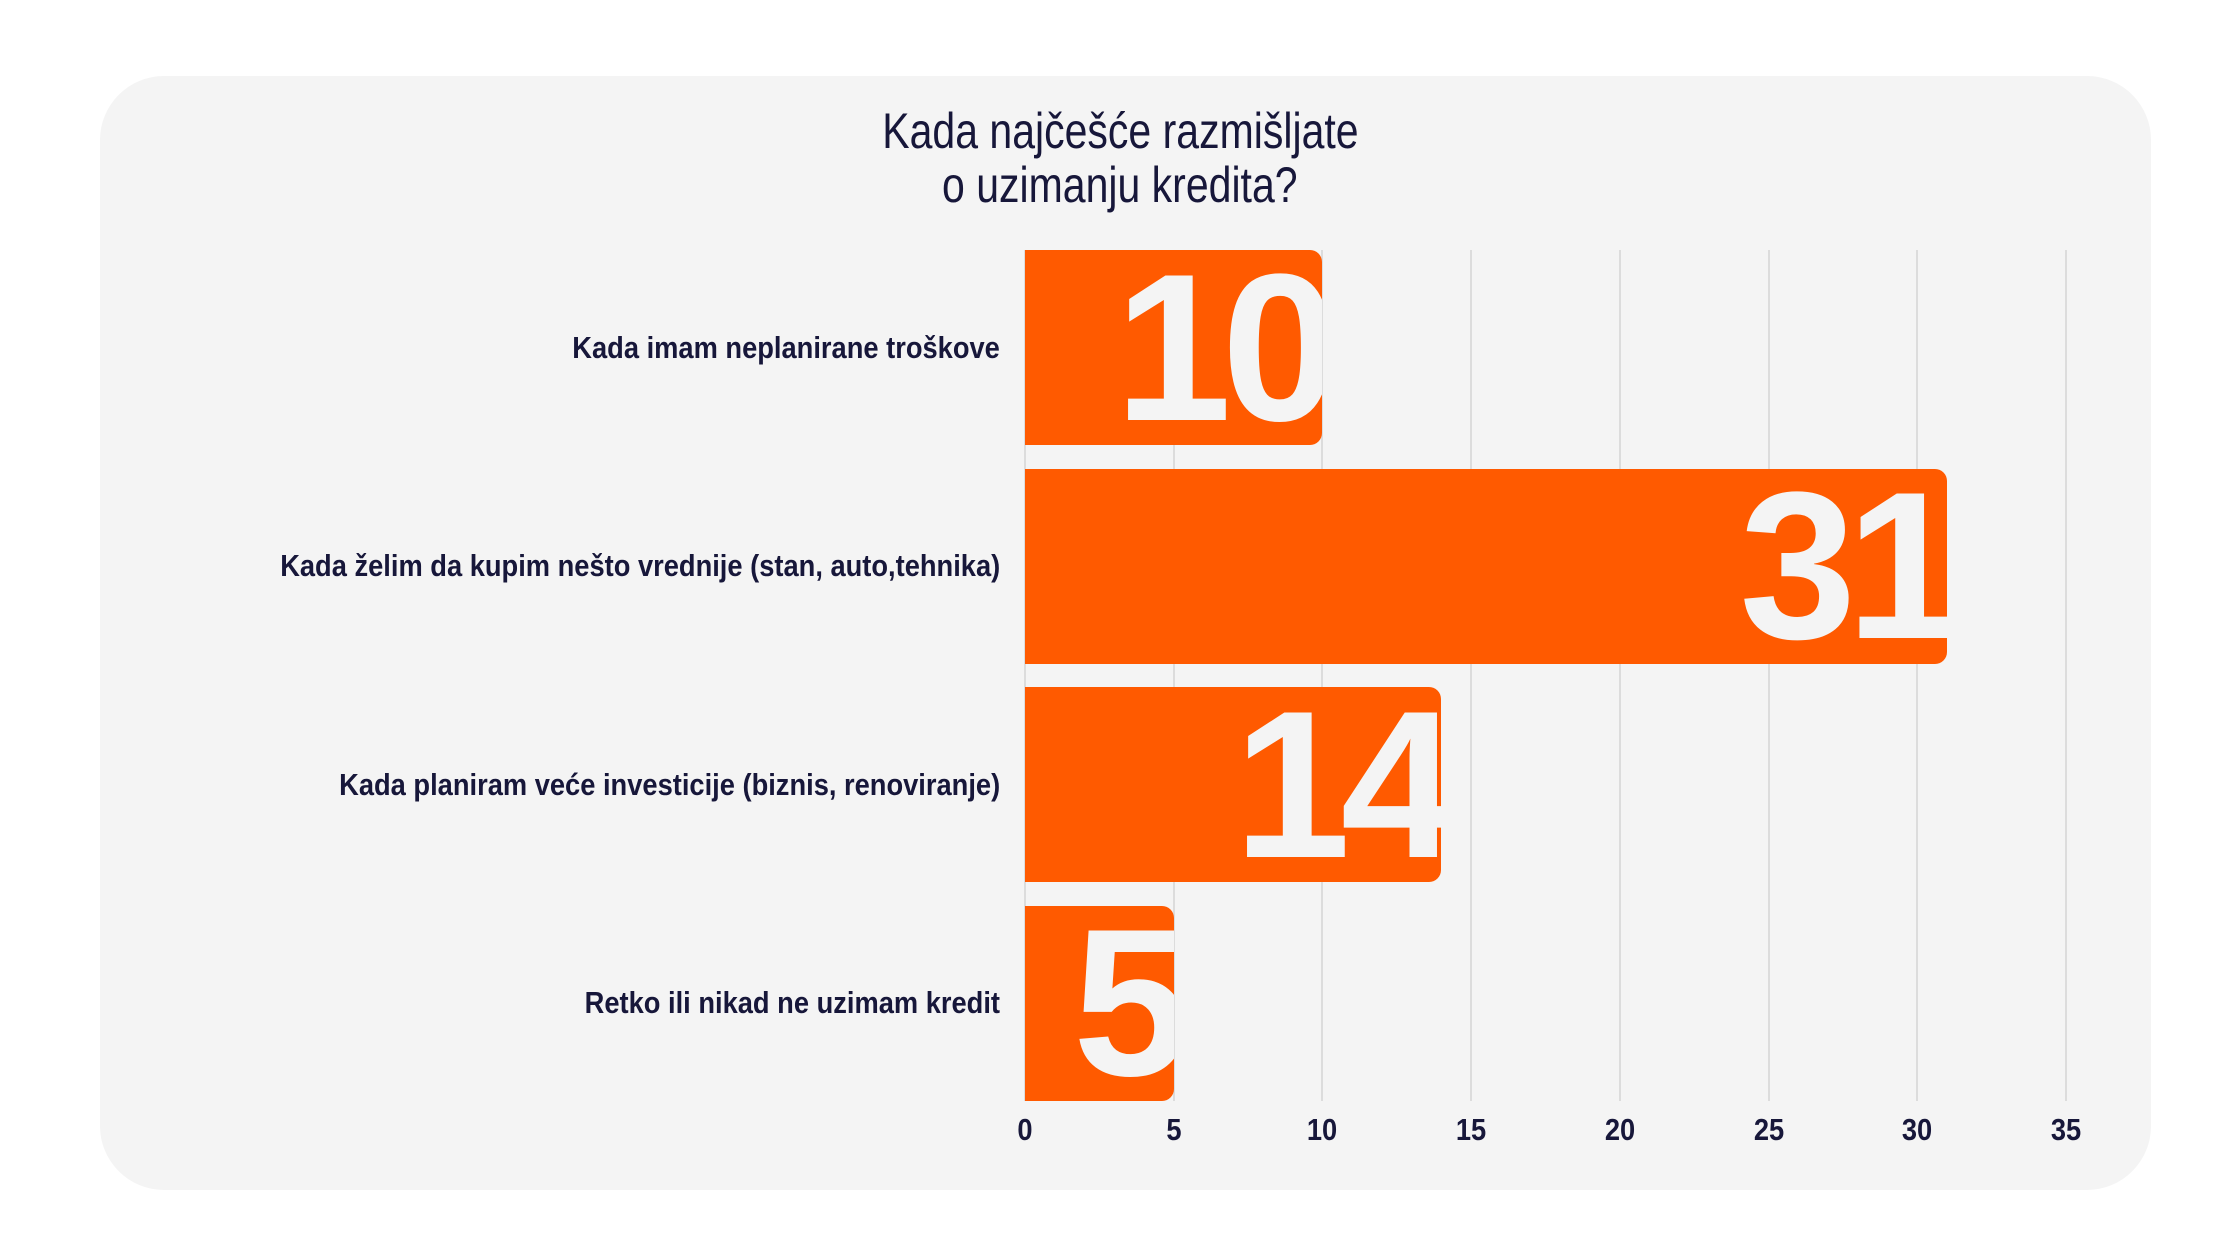 This screenshot has height=1260, width=2240. What do you see at coordinates (1486, 566) in the screenshot?
I see `bar: 31` at bounding box center [1486, 566].